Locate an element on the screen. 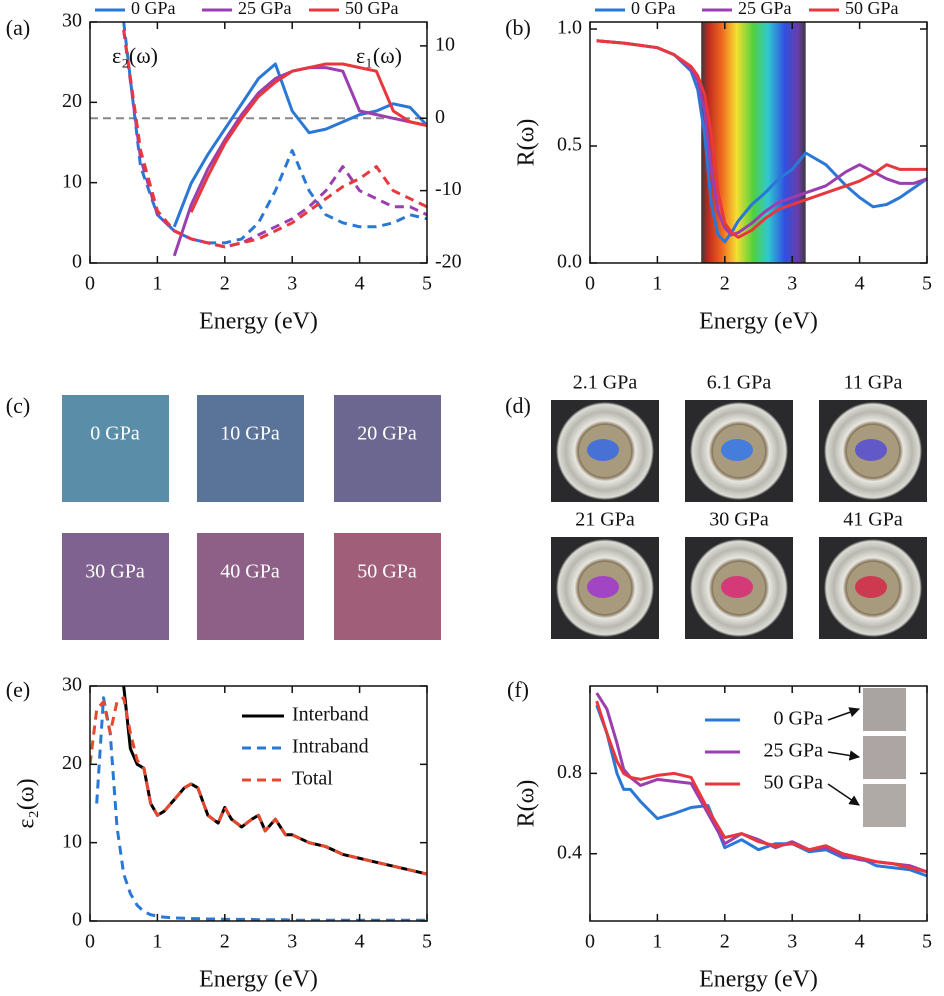  swatch-label: 40 GPa is located at coordinates (250, 572).